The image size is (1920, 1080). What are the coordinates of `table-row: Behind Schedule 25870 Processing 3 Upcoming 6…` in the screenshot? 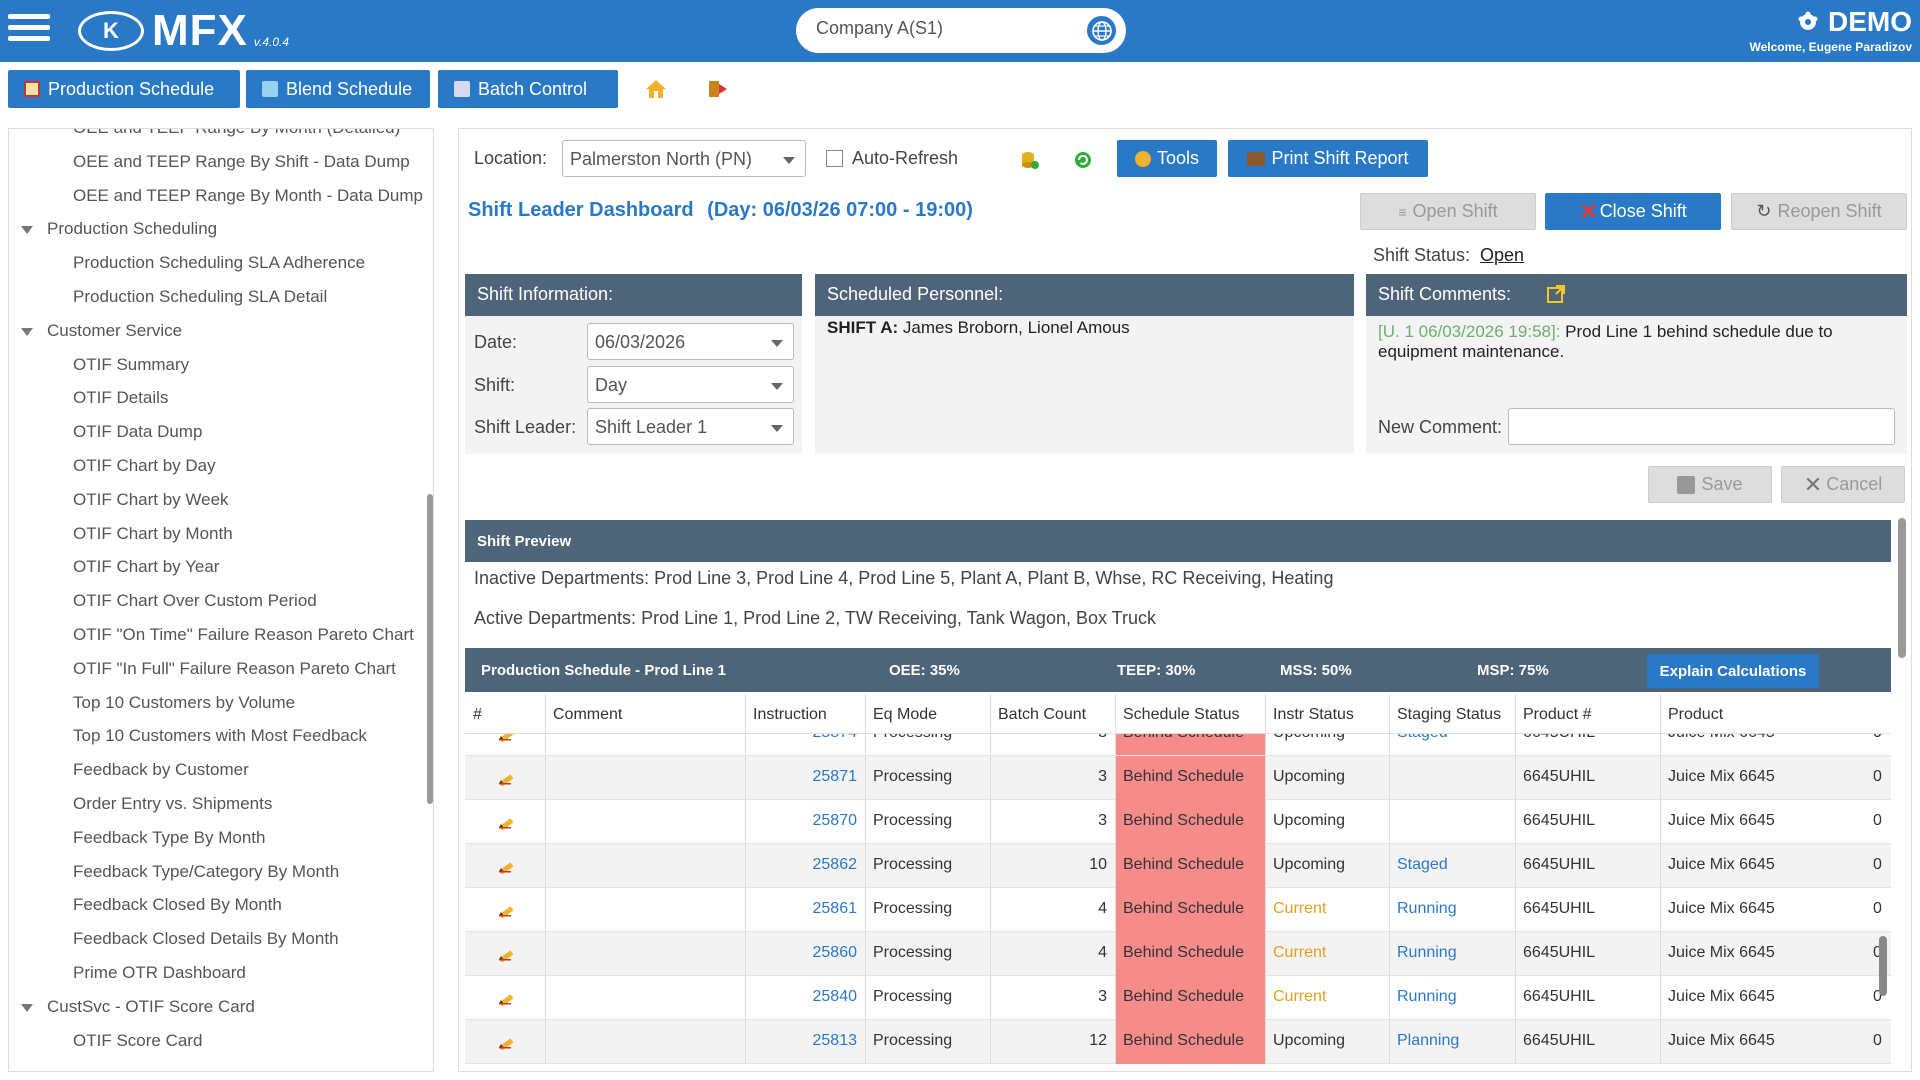 It's located at (1178, 822).